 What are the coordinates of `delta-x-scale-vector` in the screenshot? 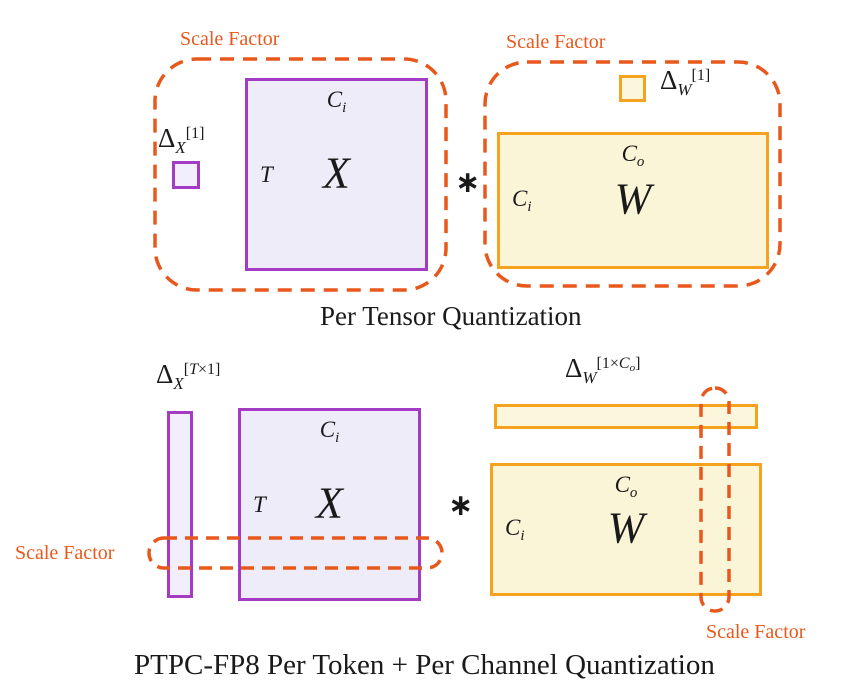 It's located at (180, 504).